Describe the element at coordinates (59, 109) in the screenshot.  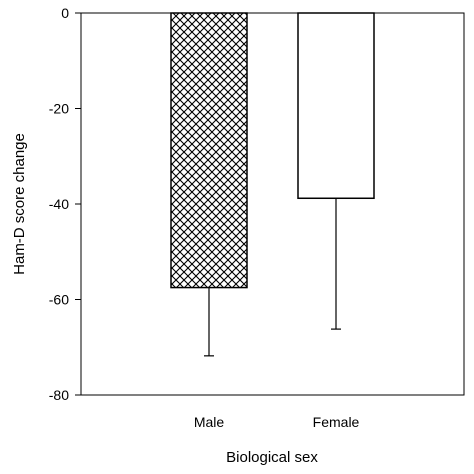
I see `y-tick-label: -20` at that location.